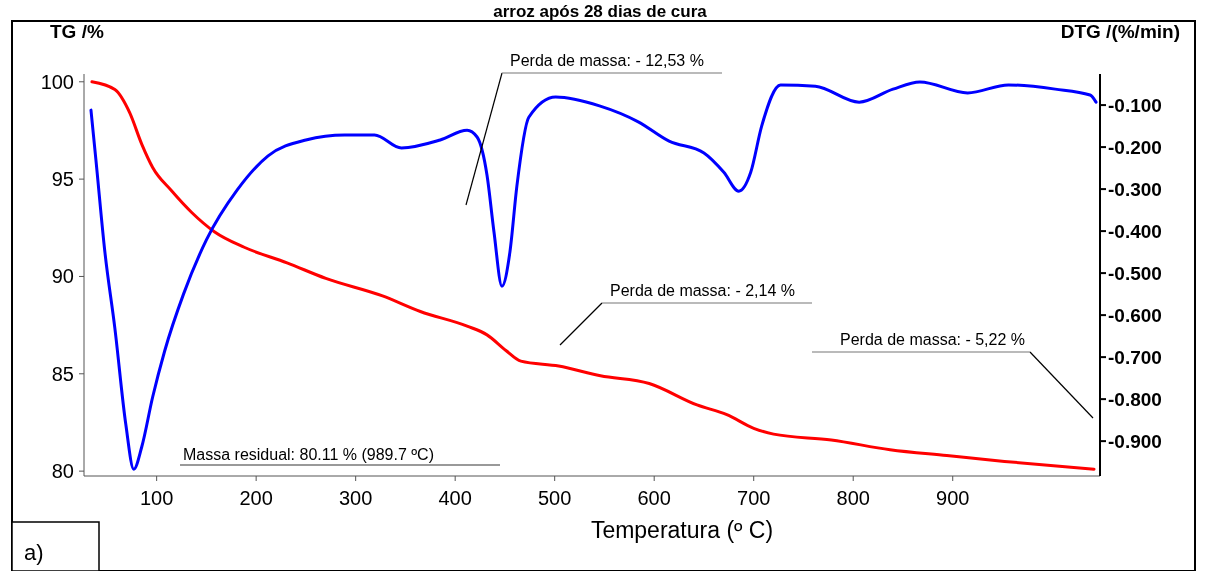 The width and height of the screenshot is (1205, 571). I want to click on annotation: Perda de massa: - 5,22 %, so click(932, 339).